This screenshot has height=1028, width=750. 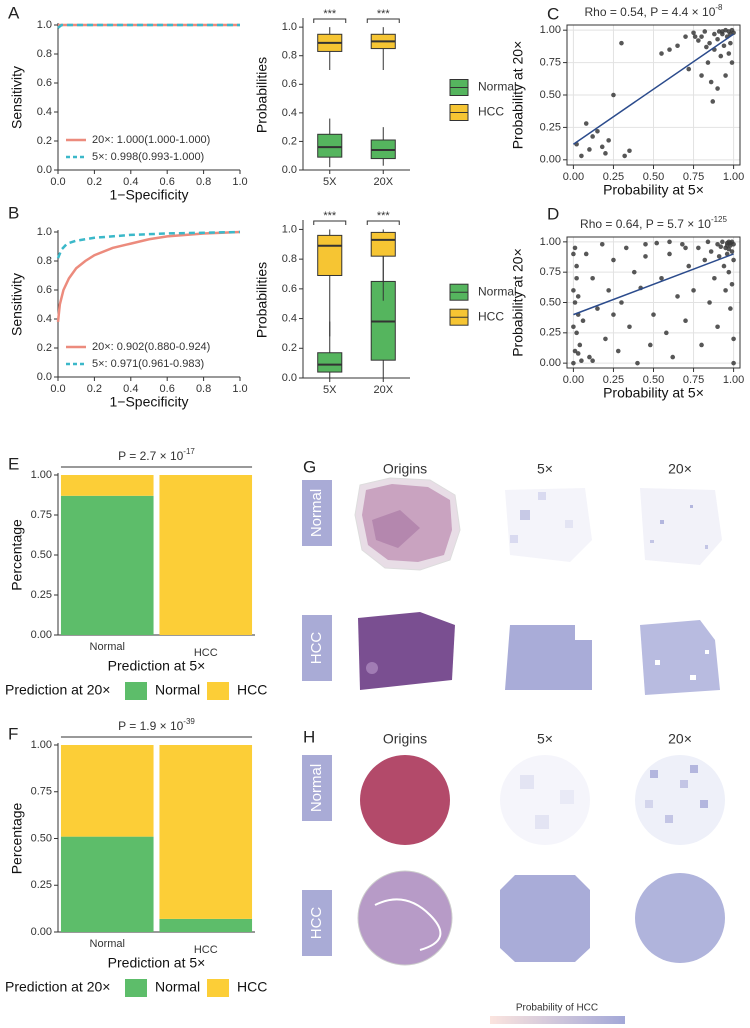 What do you see at coordinates (693, 177) in the screenshot?
I see `x-tick-label: 0.75` at bounding box center [693, 177].